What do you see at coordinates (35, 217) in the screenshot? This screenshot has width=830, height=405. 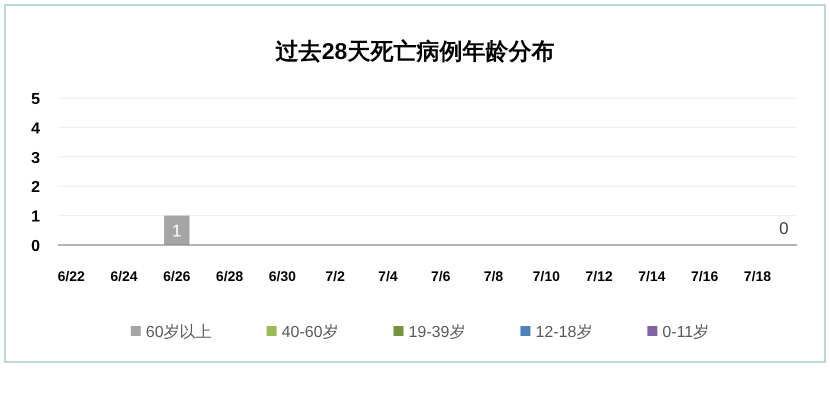 I see `y-tick-label: 1` at bounding box center [35, 217].